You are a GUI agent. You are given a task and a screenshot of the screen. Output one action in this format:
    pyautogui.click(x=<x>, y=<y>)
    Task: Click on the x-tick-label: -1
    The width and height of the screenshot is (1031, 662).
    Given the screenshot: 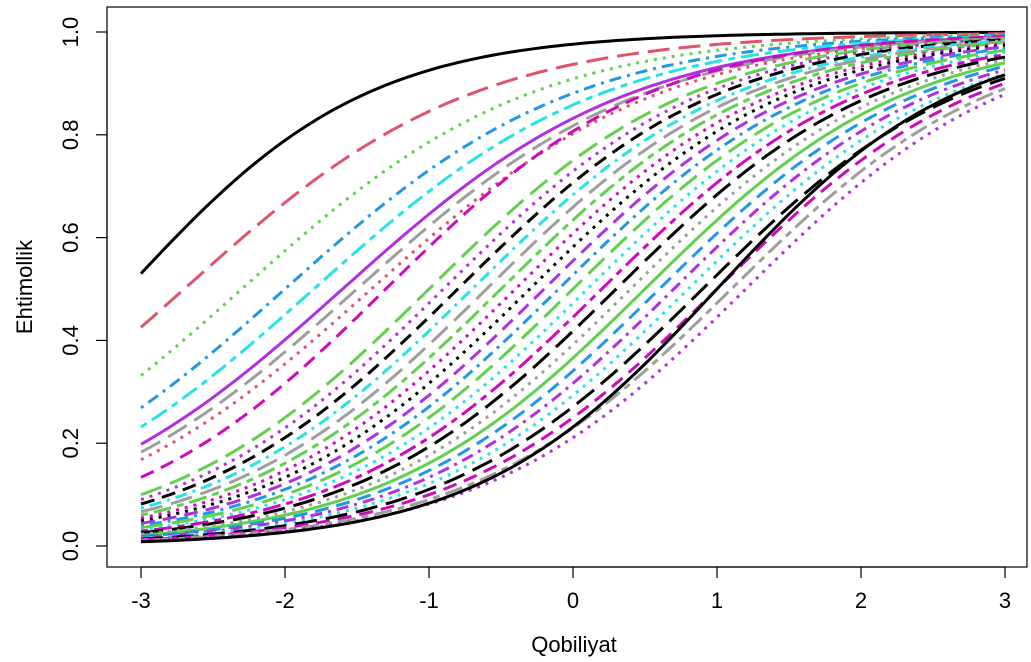 What is the action you would take?
    pyautogui.click(x=429, y=600)
    